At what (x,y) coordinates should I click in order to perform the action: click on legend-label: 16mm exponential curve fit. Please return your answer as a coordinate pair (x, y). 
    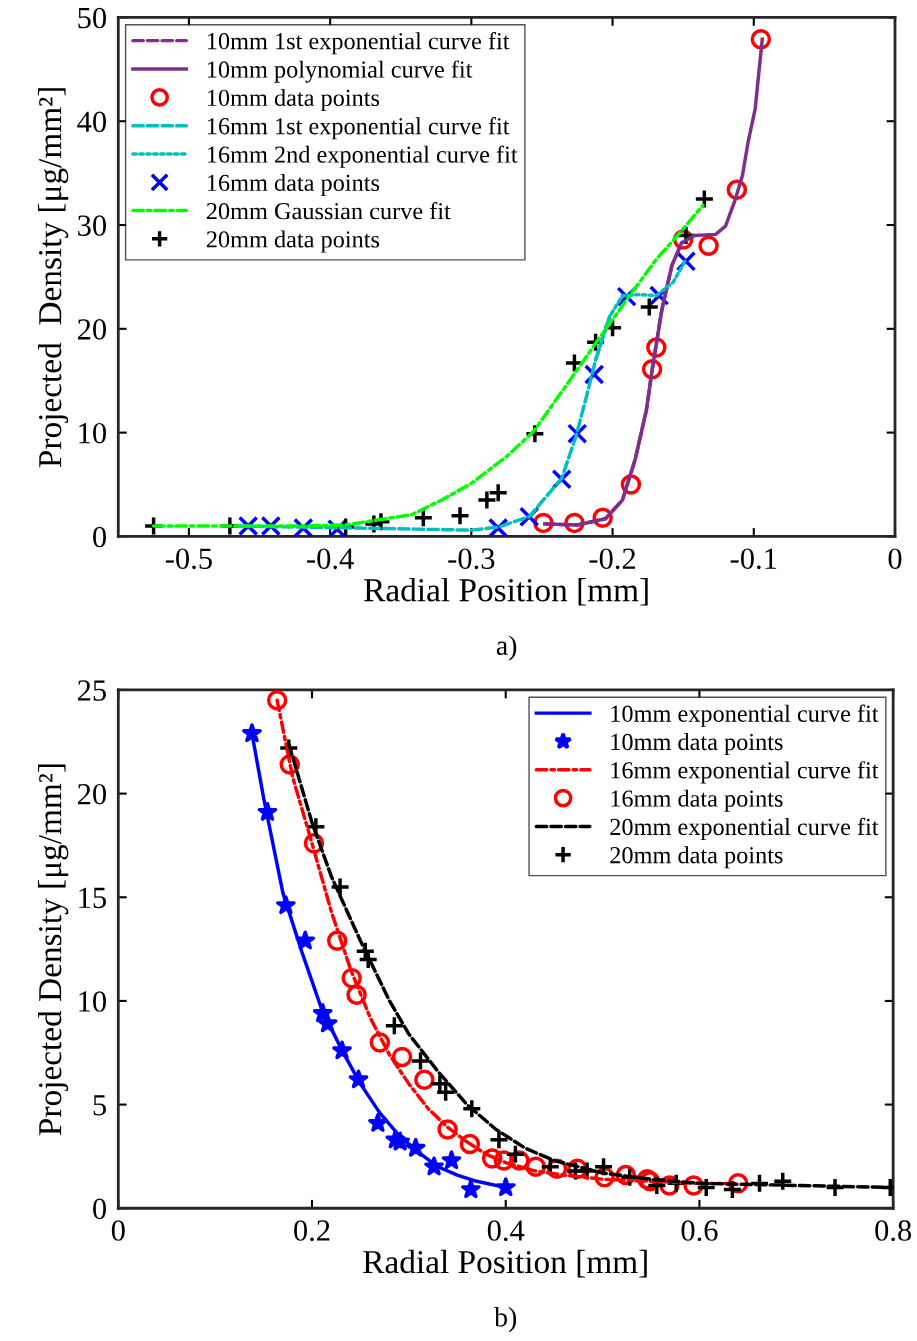
    Looking at the image, I should click on (745, 772).